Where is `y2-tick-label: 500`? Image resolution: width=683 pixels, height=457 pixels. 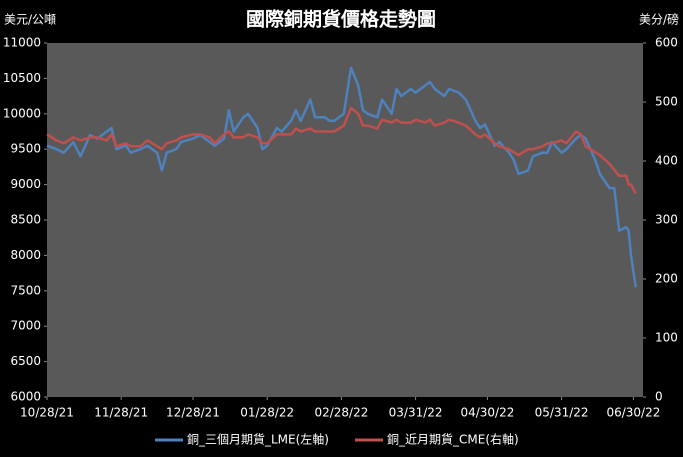 y2-tick-label: 500 is located at coordinates (666, 102).